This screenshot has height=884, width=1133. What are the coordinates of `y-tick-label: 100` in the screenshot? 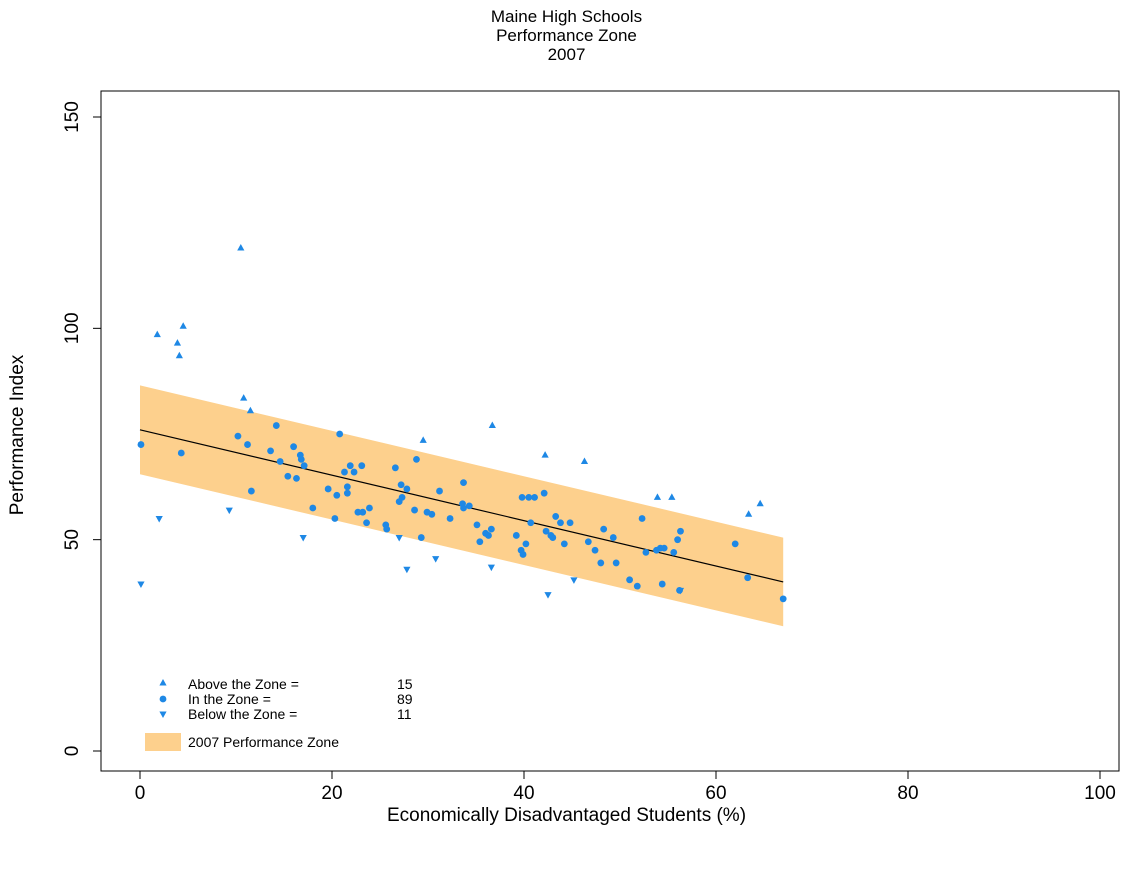 It's located at (72, 328).